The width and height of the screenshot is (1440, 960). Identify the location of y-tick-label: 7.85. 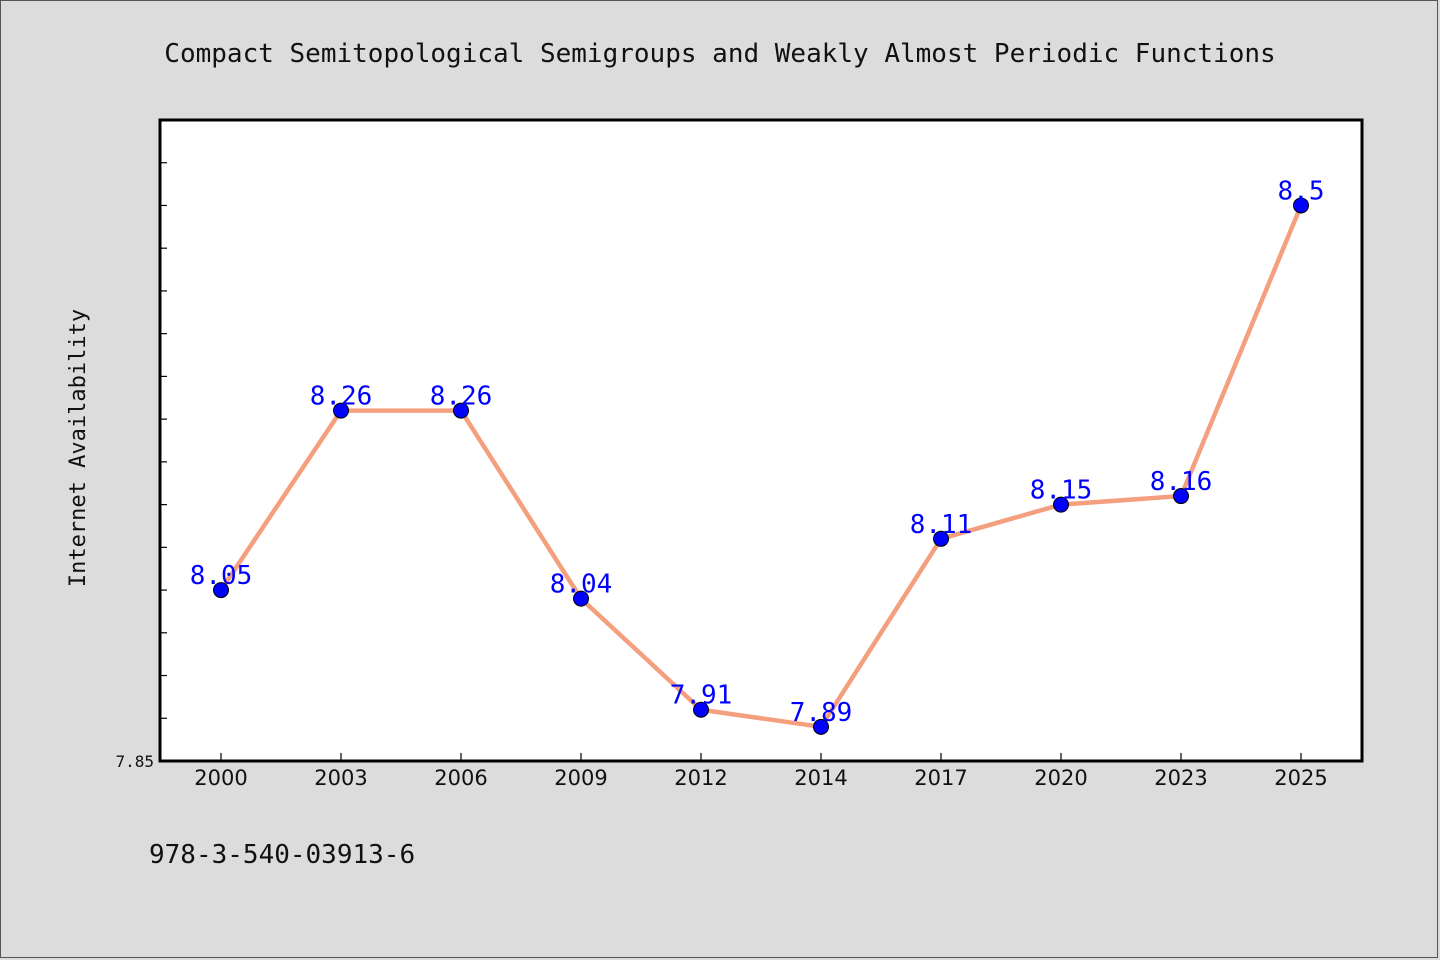
(134, 761).